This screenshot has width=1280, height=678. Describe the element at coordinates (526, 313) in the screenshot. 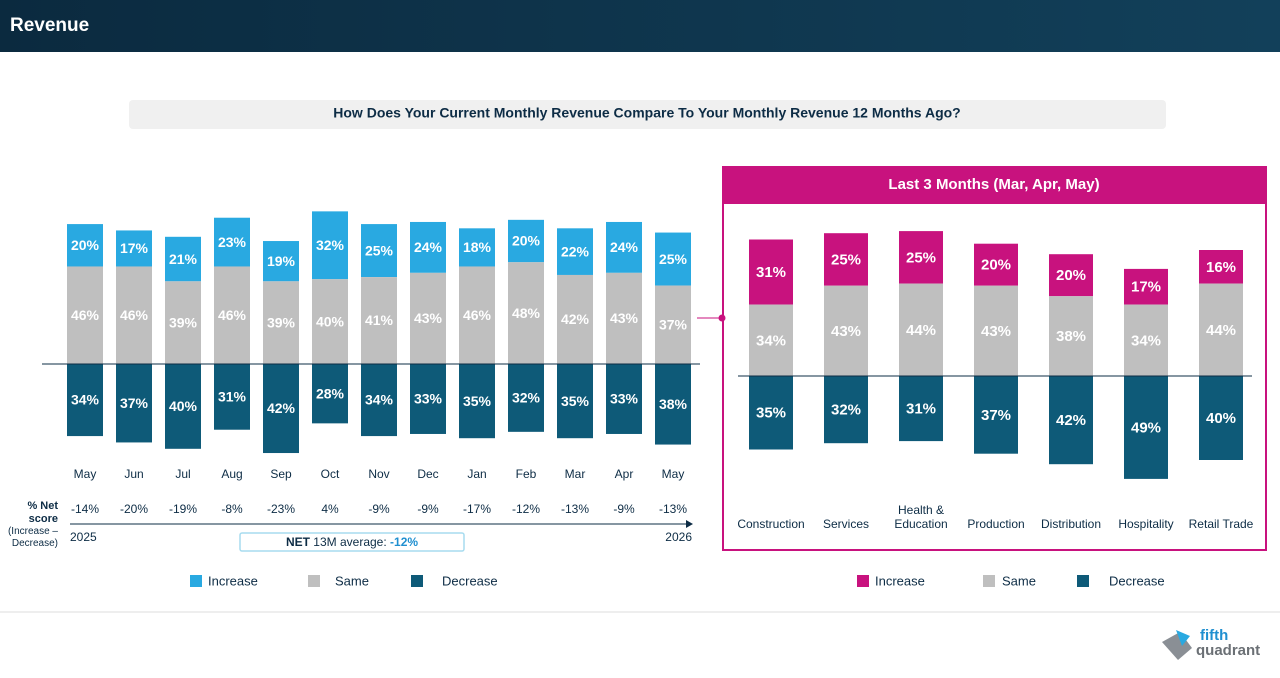

I see `bar-label: 48%` at that location.